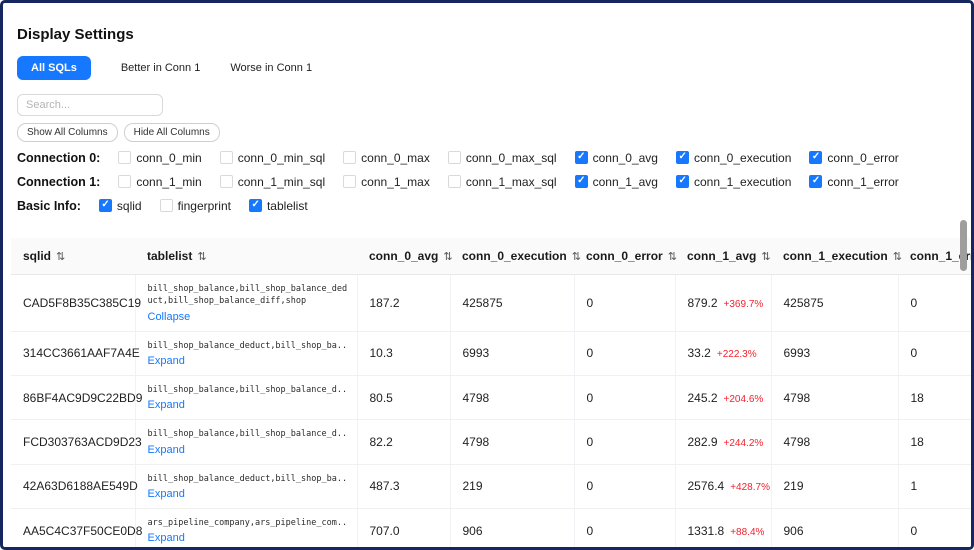  What do you see at coordinates (169, 316) in the screenshot?
I see `collapse-link: Collapse` at bounding box center [169, 316].